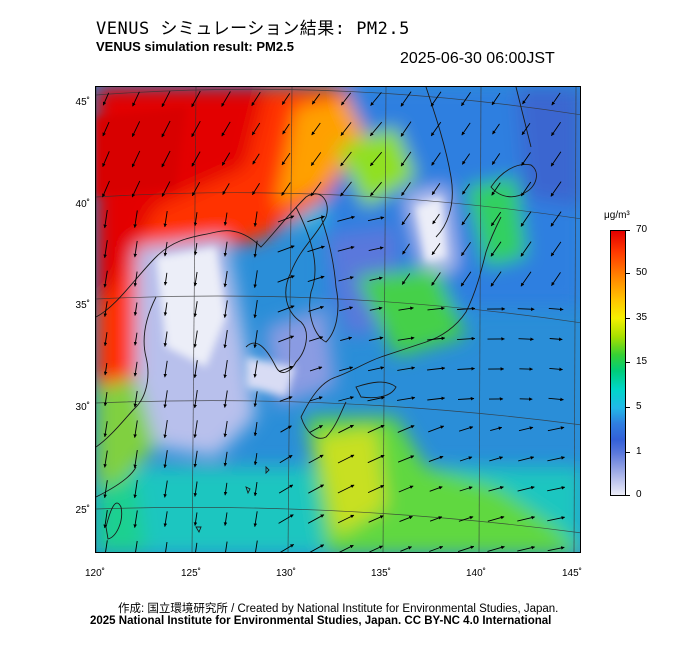 This screenshot has width=700, height=649. I want to click on colorbar, so click(618, 363).